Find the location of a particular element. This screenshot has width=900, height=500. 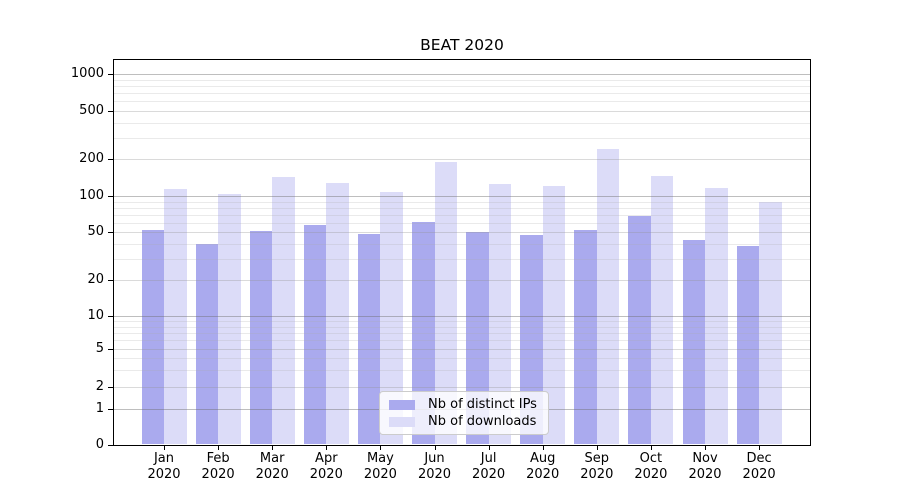

y-tick-label: 10 is located at coordinates (95, 315).